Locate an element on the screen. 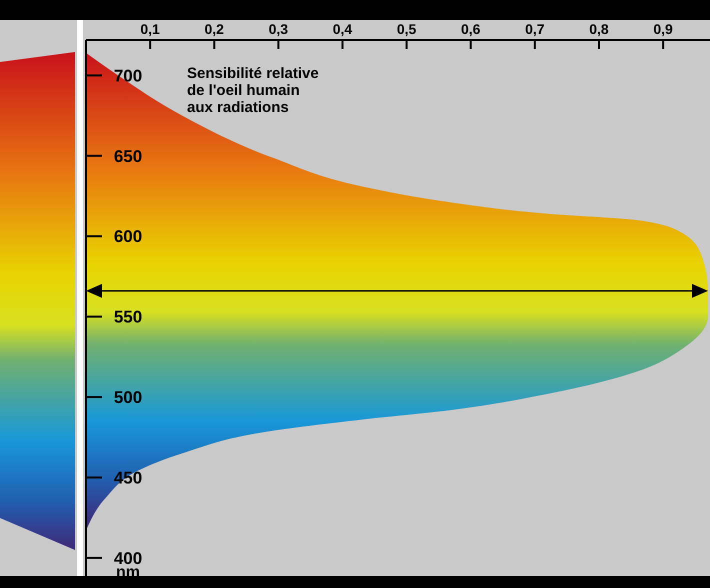 This screenshot has width=710, height=588. x-tick-label: 0,6 is located at coordinates (471, 29).